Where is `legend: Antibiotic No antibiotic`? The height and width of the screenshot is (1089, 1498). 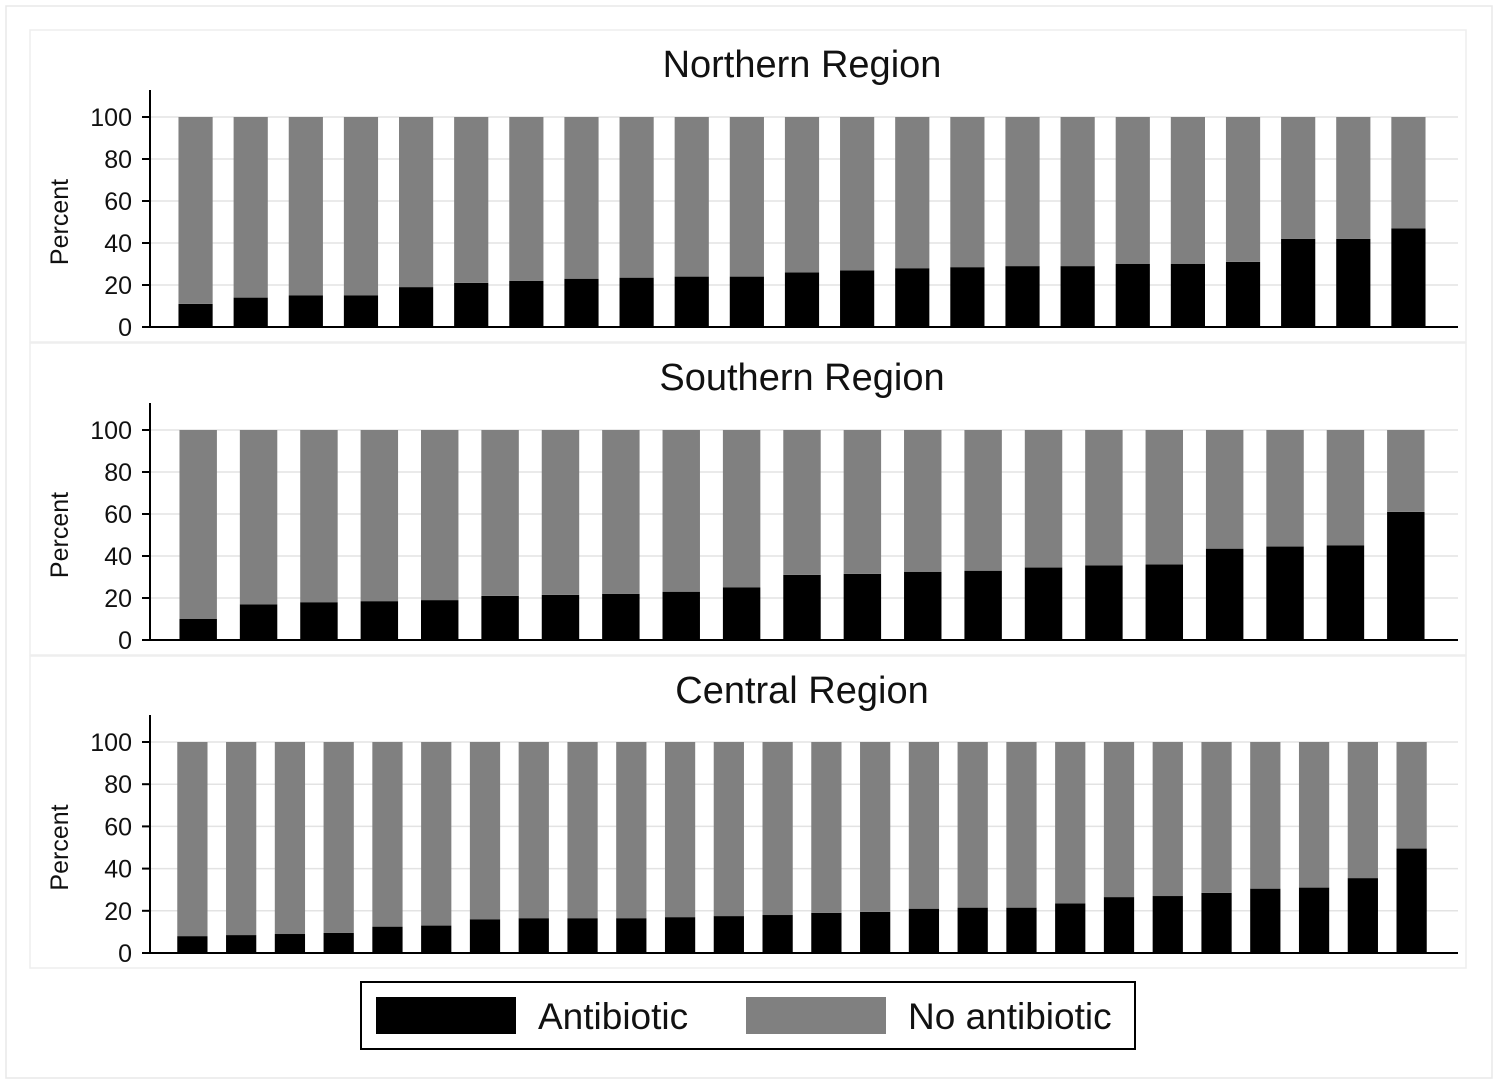
legend: Antibiotic No antibiotic is located at coordinates (748, 1015).